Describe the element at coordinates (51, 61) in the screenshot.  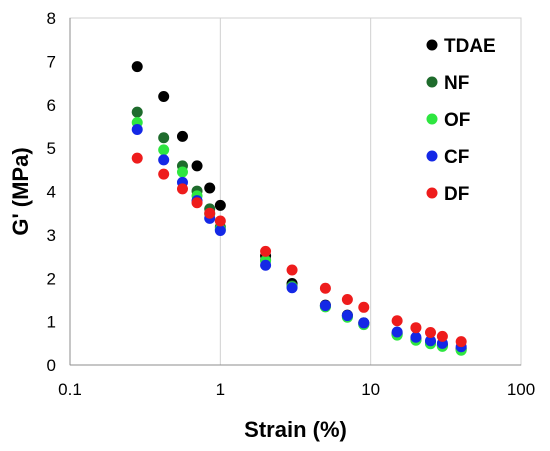
I see `y-tick-label: 7` at that location.